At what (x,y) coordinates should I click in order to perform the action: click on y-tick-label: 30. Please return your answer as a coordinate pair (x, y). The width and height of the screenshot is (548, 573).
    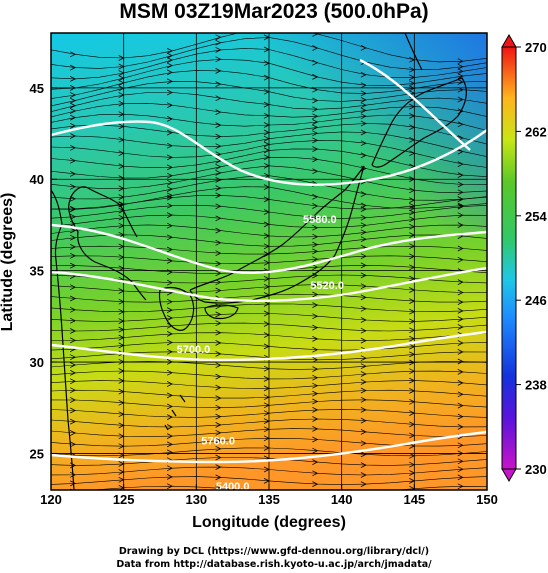
    Looking at the image, I should click on (37, 362).